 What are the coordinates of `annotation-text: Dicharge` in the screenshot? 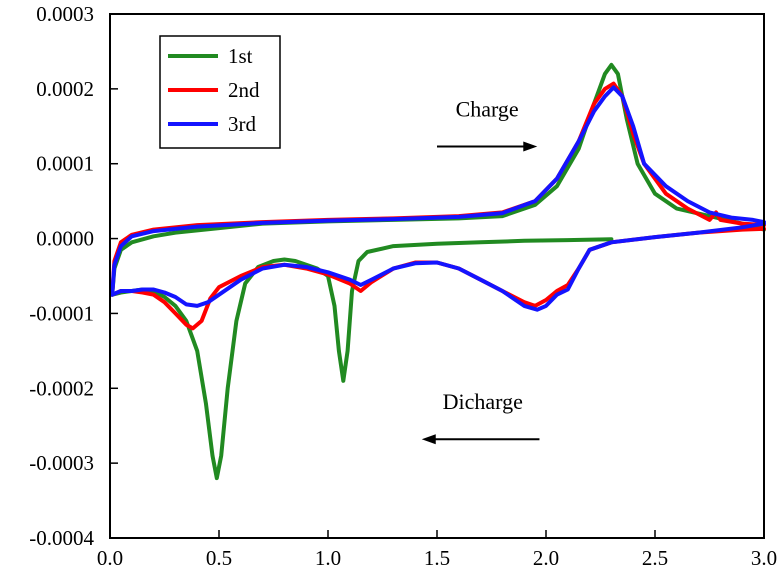 It's located at (483, 401).